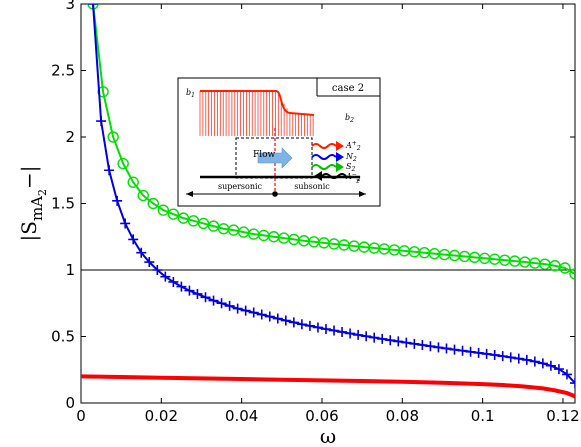  I want to click on inset-bristles, so click(256, 113).